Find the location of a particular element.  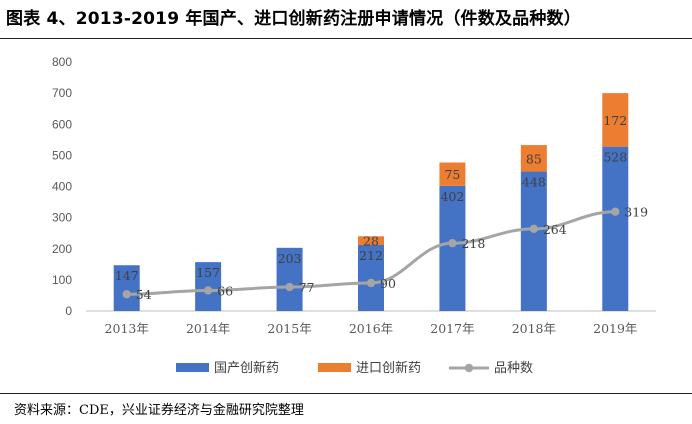

y-tick-label: 100 is located at coordinates (62, 280).